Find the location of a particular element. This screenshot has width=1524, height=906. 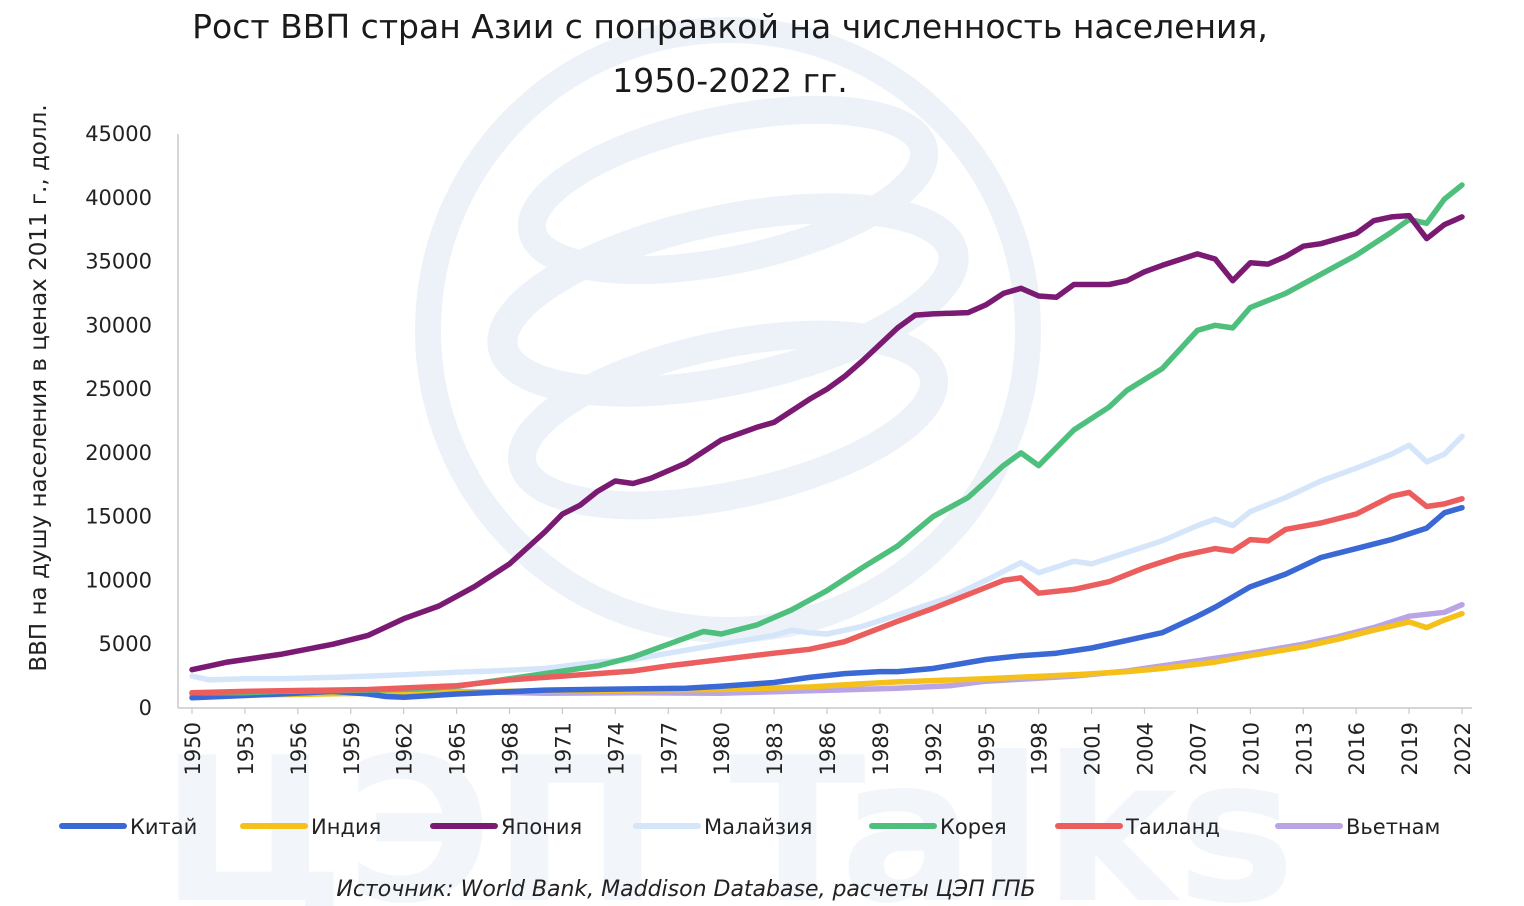

x-tick-label: 1977 is located at coordinates (669, 748).